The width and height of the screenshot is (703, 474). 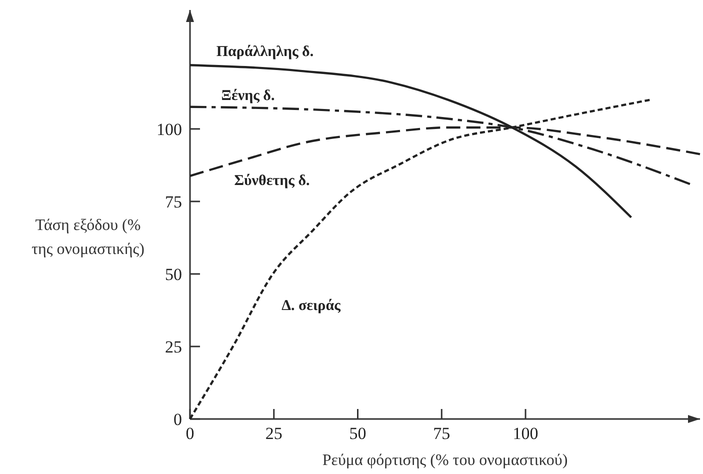 I want to click on series-label: Δ. σειράς, so click(x=312, y=306).